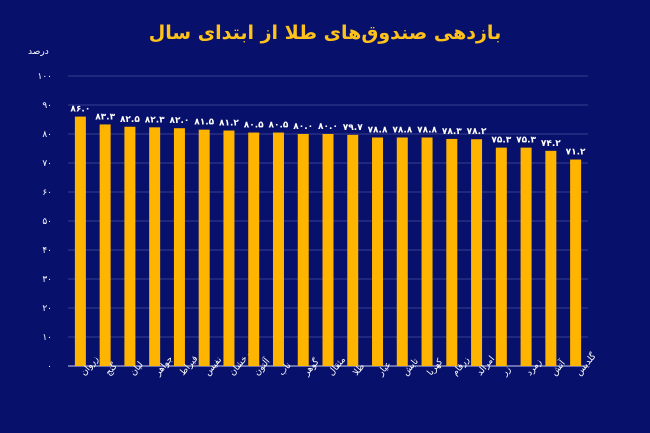  I want to click on value-label: ۷۱.۲, so click(576, 153).